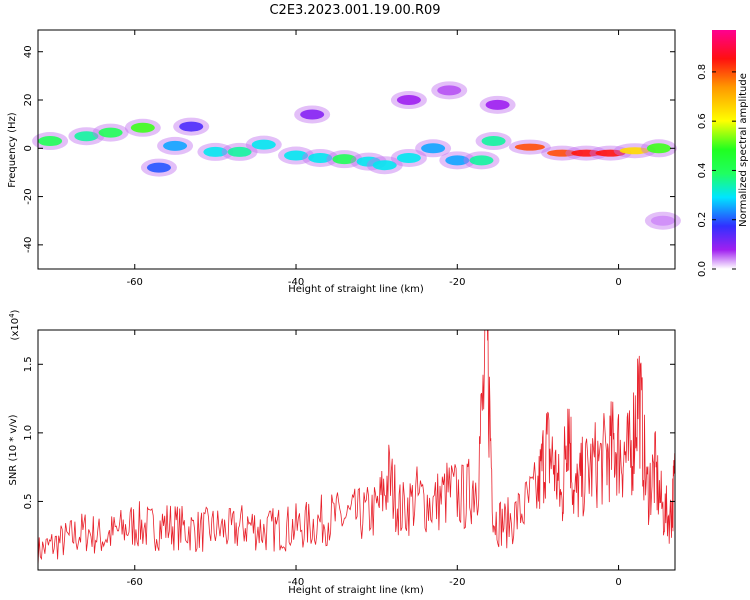 This screenshot has width=750, height=600. What do you see at coordinates (702, 220) in the screenshot?
I see `colorbar-tick-label: 0.2` at bounding box center [702, 220].